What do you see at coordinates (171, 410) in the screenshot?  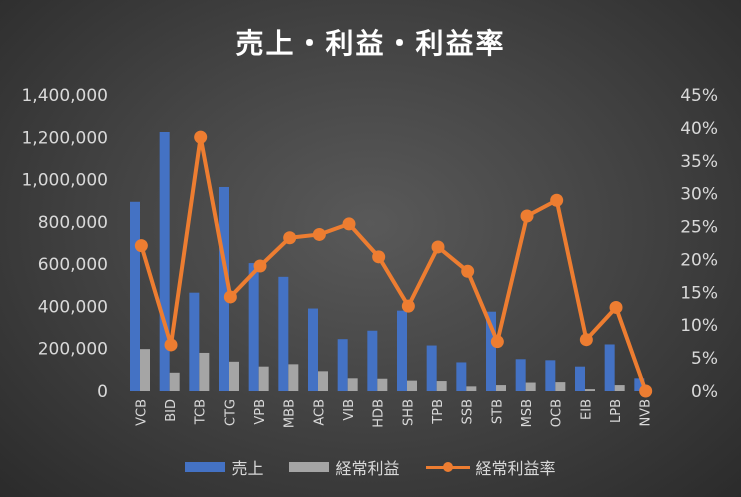 I see `x-tick-label: BID` at bounding box center [171, 410].